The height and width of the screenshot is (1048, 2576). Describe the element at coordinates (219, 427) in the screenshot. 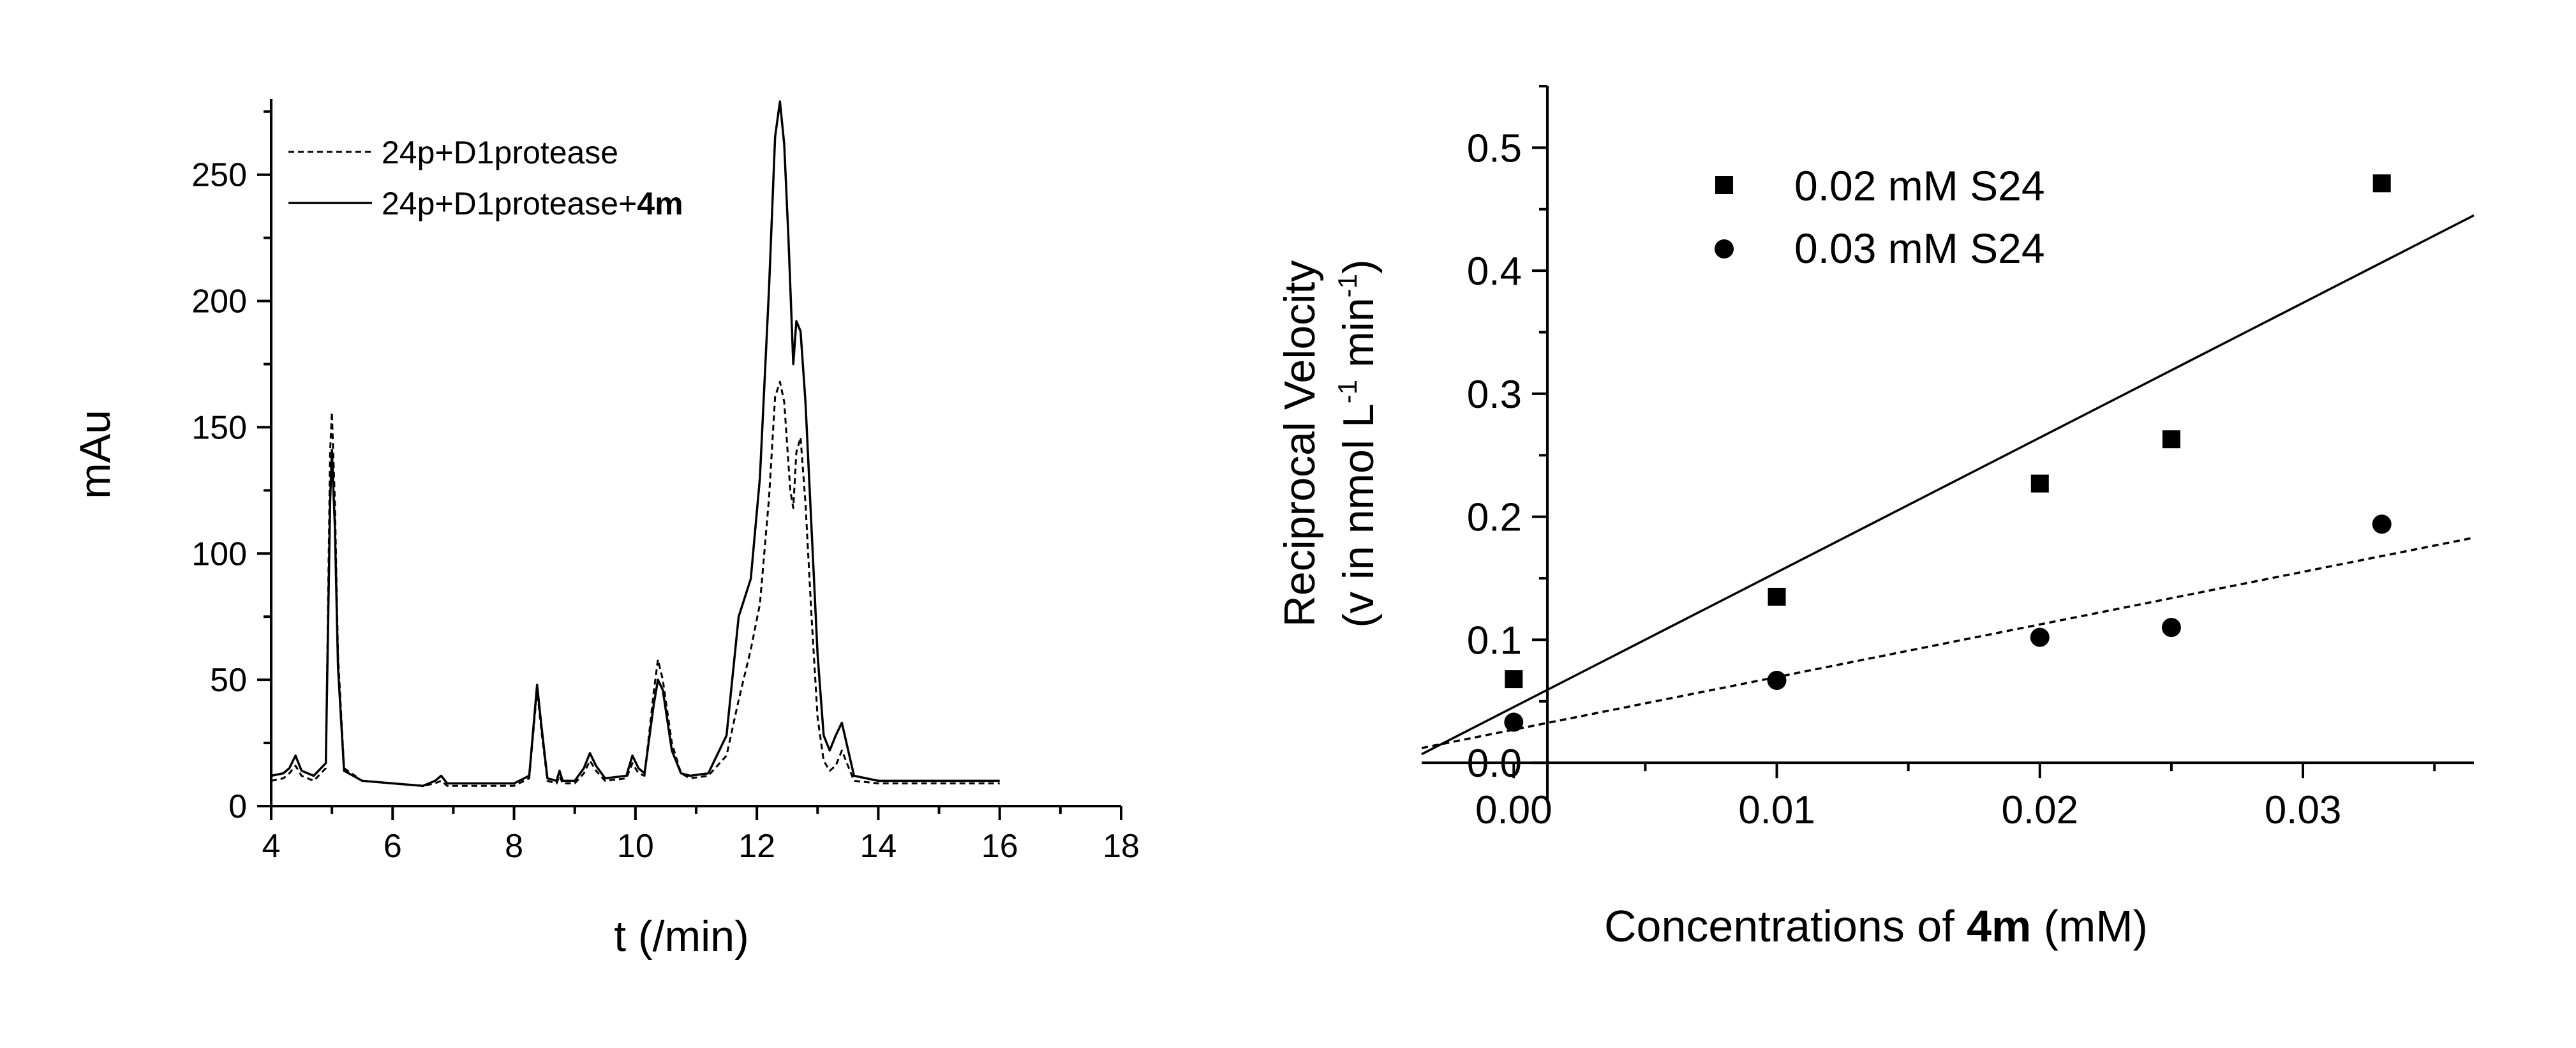

I see `y-tick-label: 150` at that location.